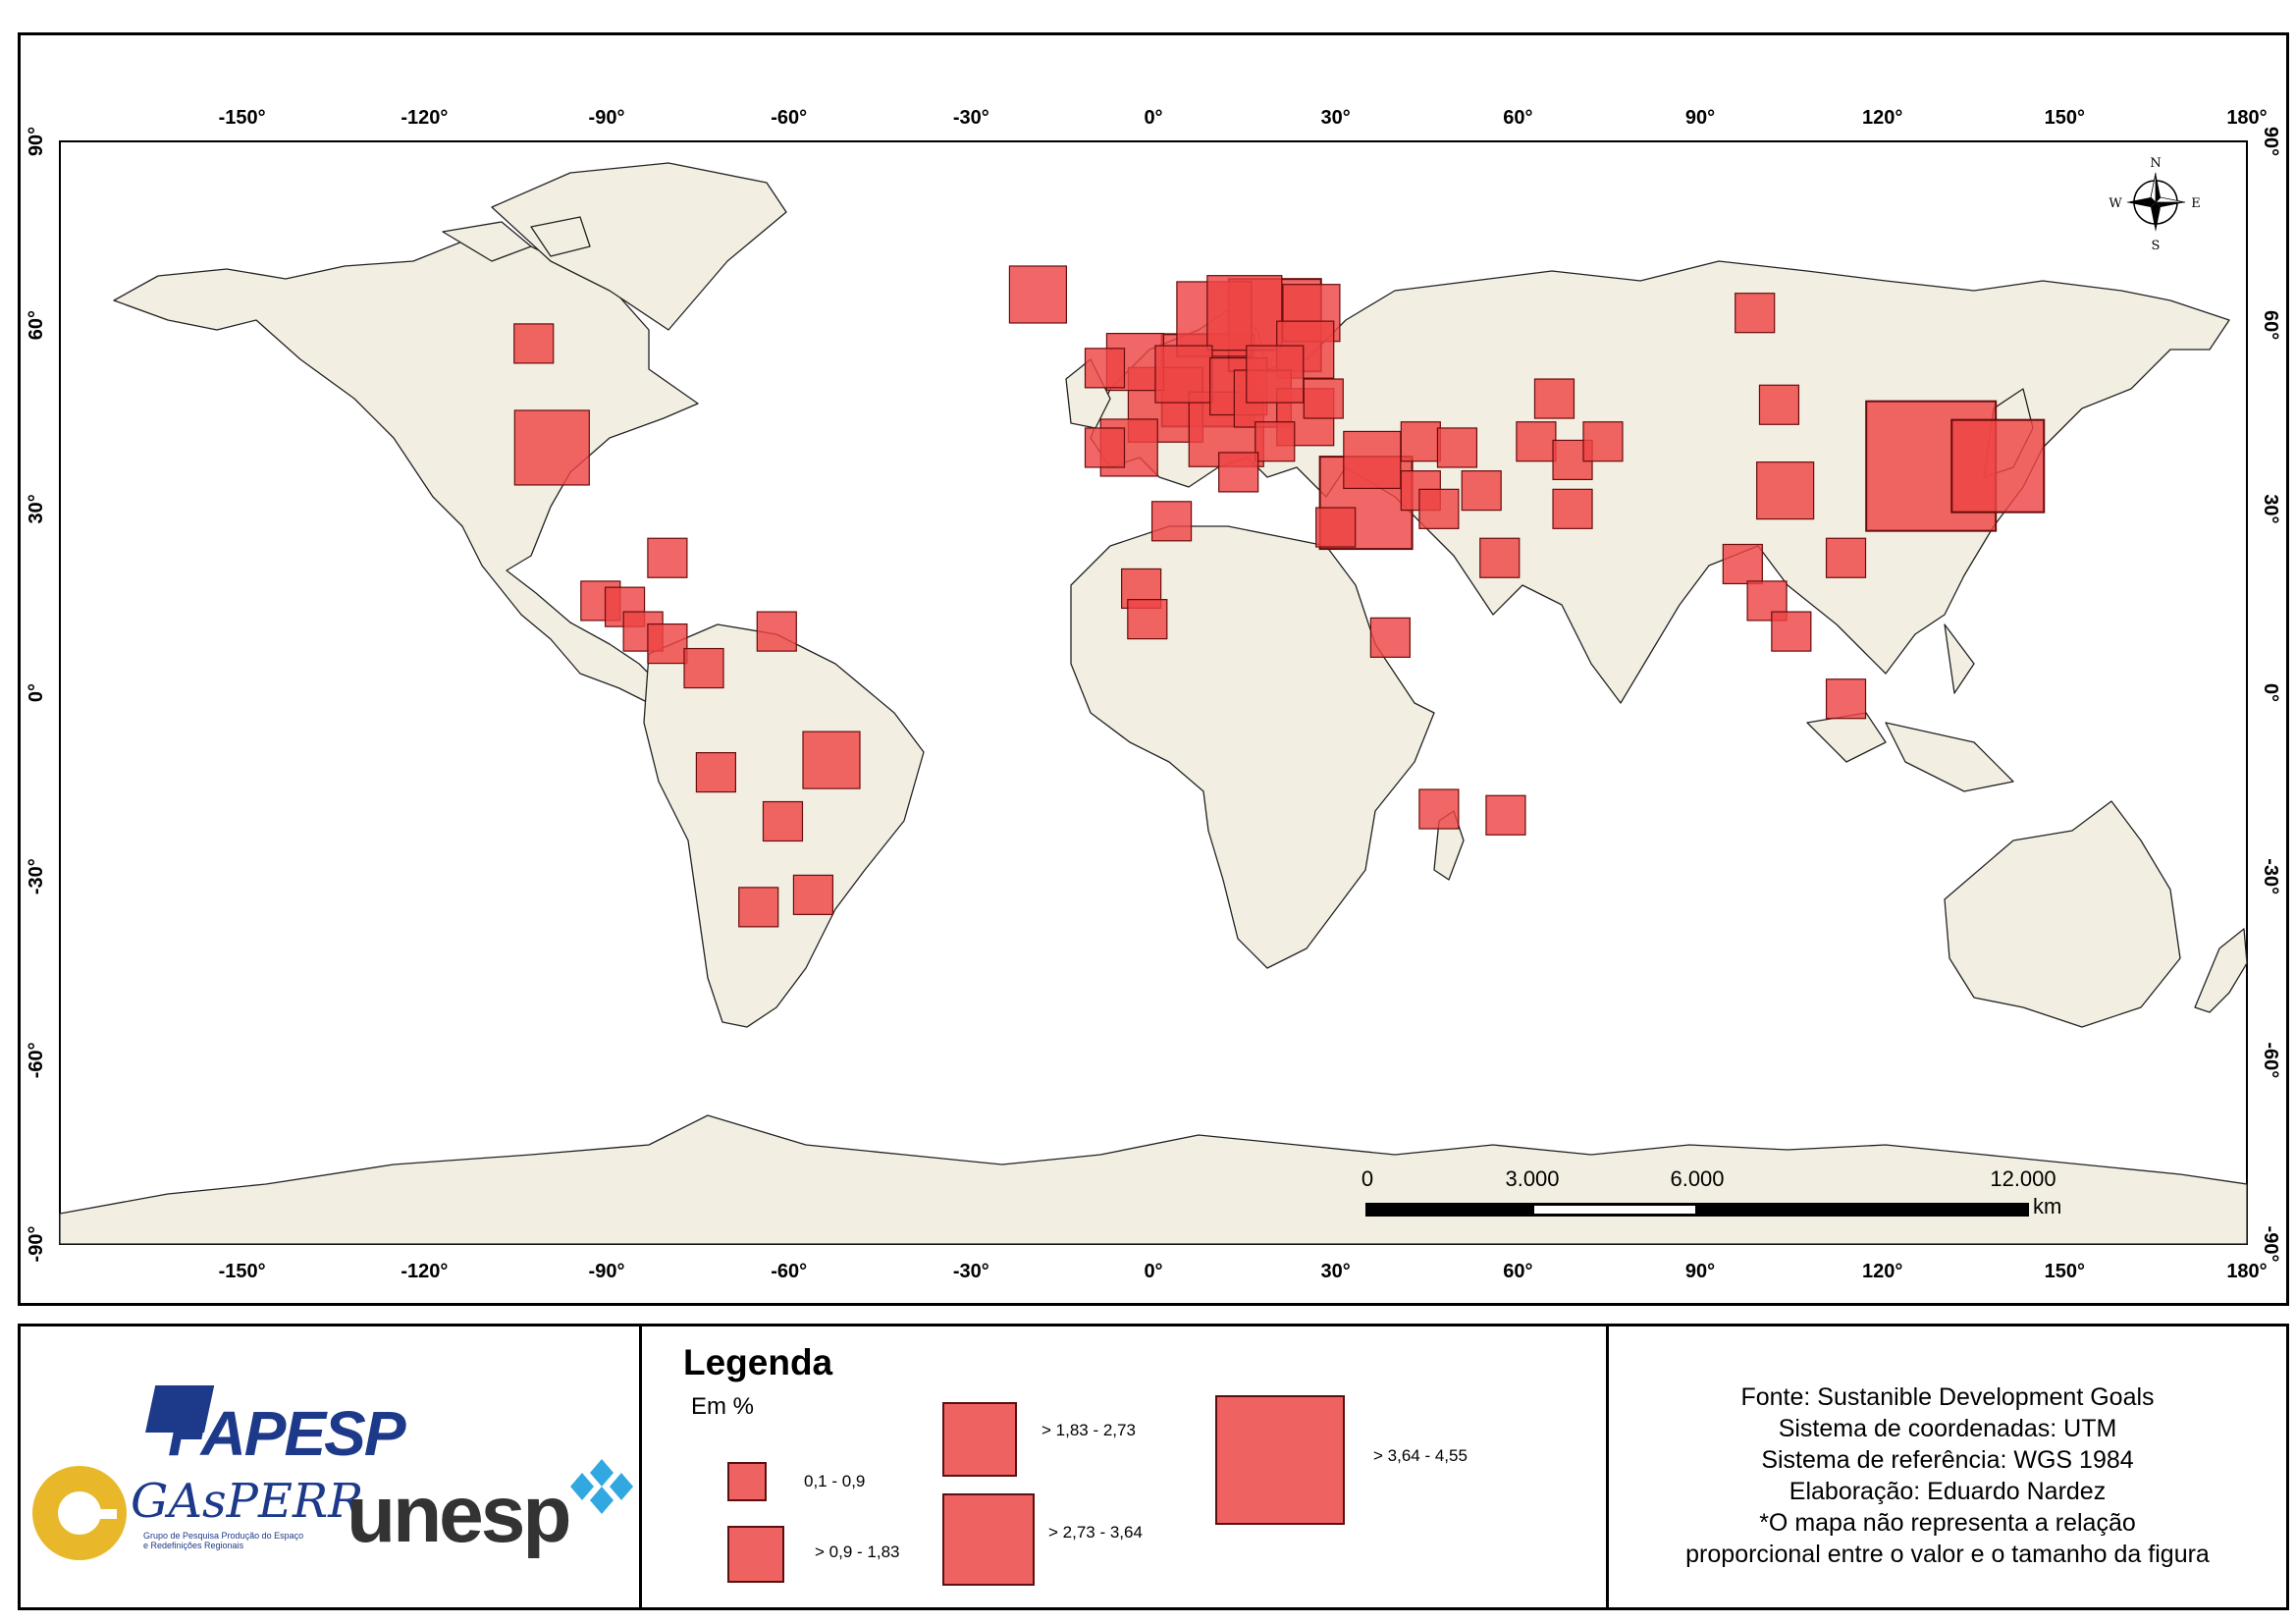 This screenshot has height=1624, width=2296. What do you see at coordinates (1420, 1455) in the screenshot?
I see `legend-label-class-5: > 3,64 - 4,55` at bounding box center [1420, 1455].